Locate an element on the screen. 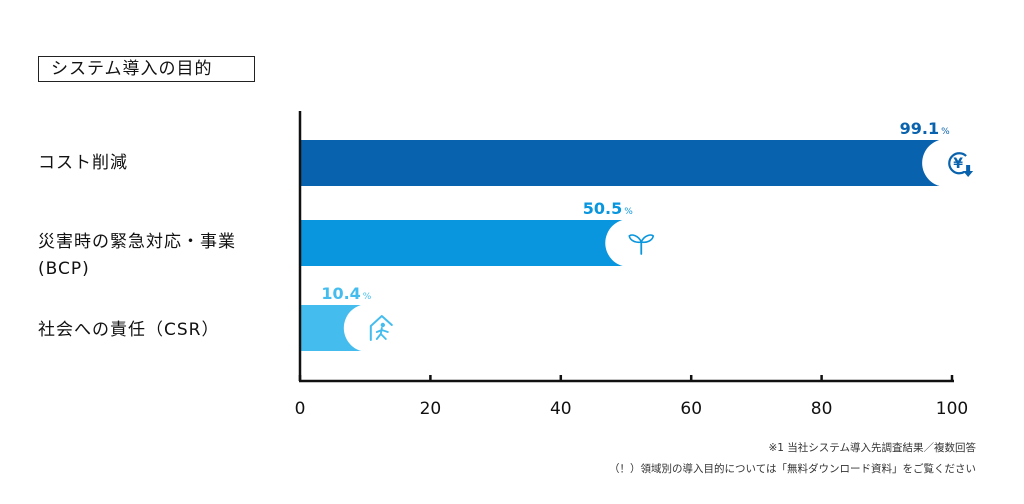 Image resolution: width=1024 pixels, height=504 pixels. category-label-line: (BCP) is located at coordinates (64, 269).